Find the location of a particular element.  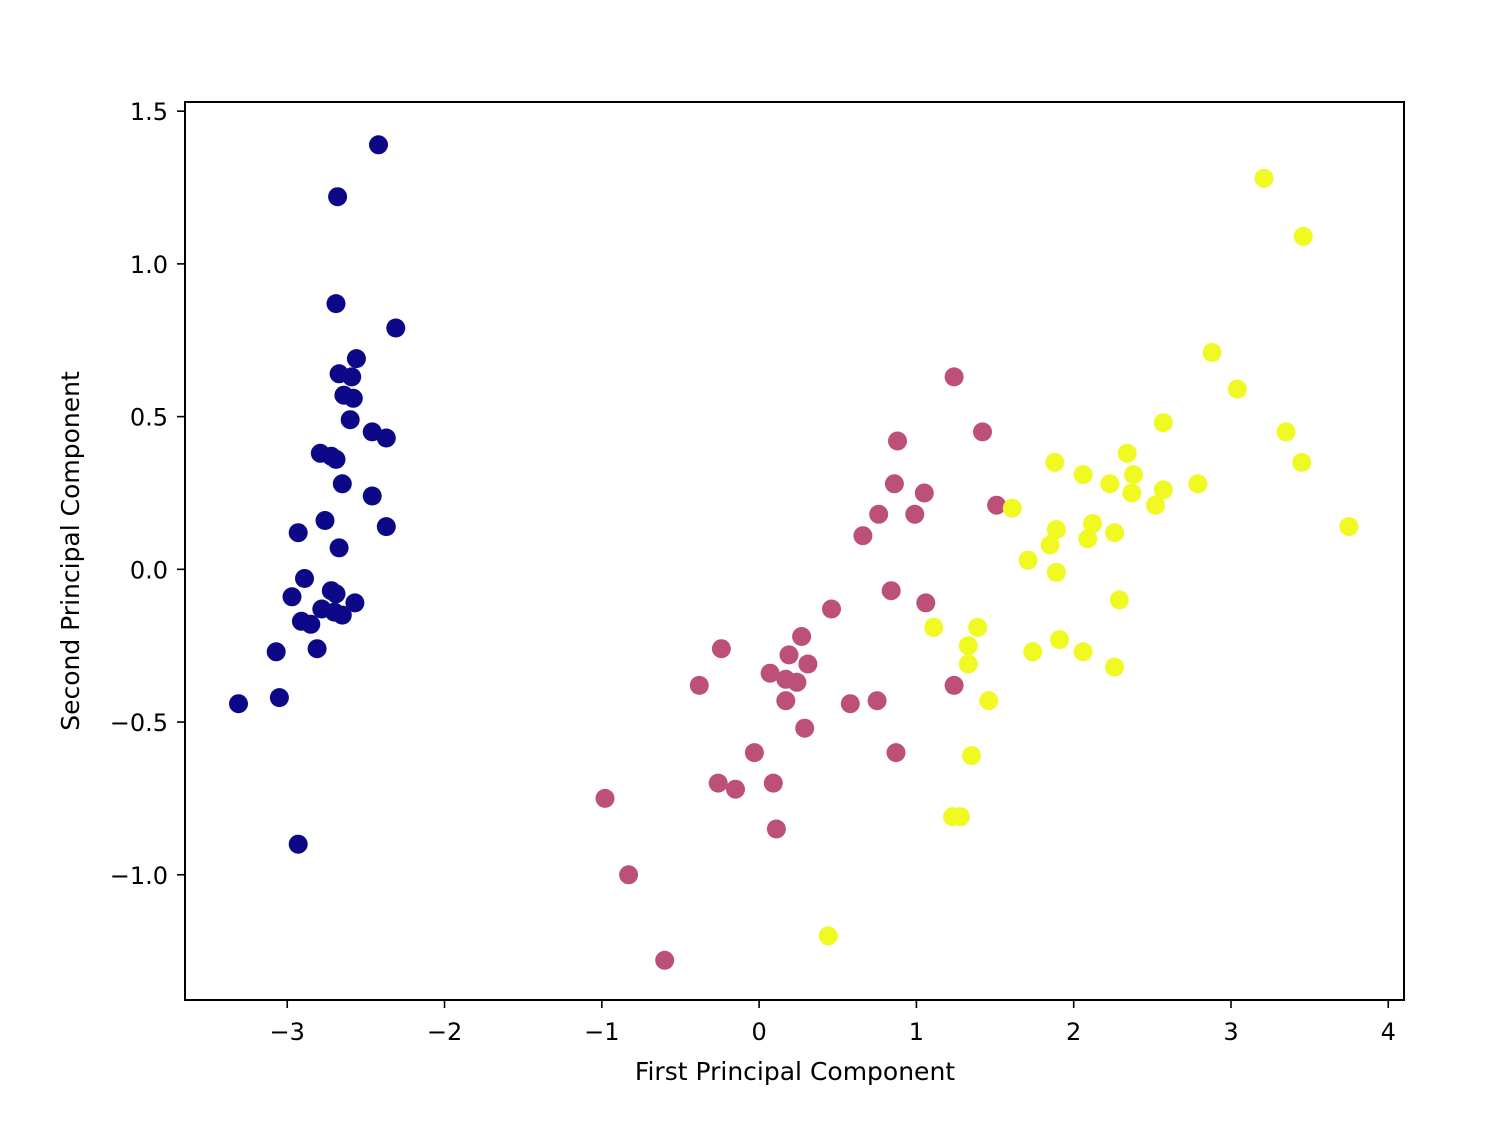

x-tick-label: 0 is located at coordinates (758, 1032).